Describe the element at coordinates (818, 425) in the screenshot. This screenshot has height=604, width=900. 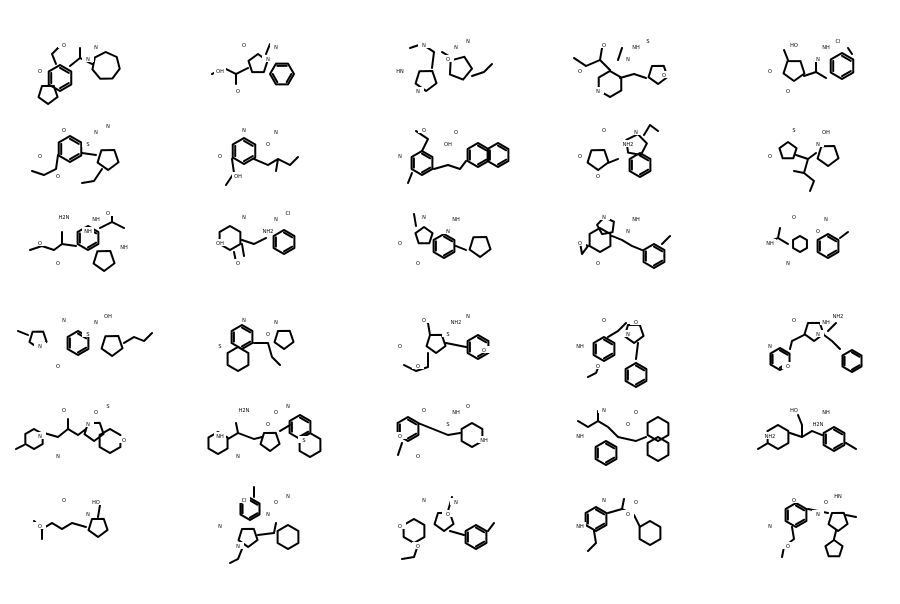
I see `atom-label: H2N` at that location.